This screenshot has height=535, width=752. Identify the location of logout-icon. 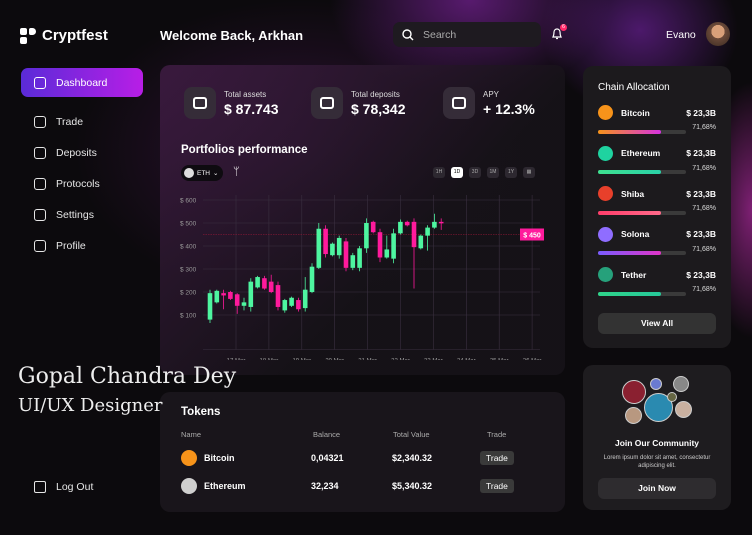
(40, 486).